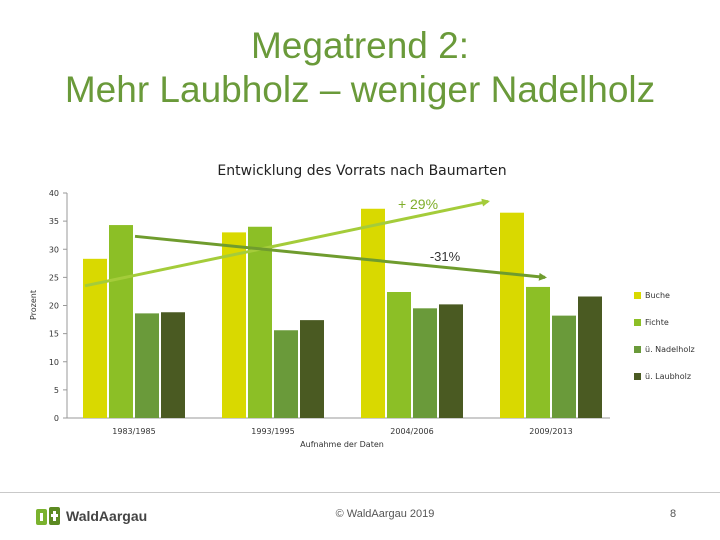  I want to click on y-tick-label: 20, so click(54, 306).